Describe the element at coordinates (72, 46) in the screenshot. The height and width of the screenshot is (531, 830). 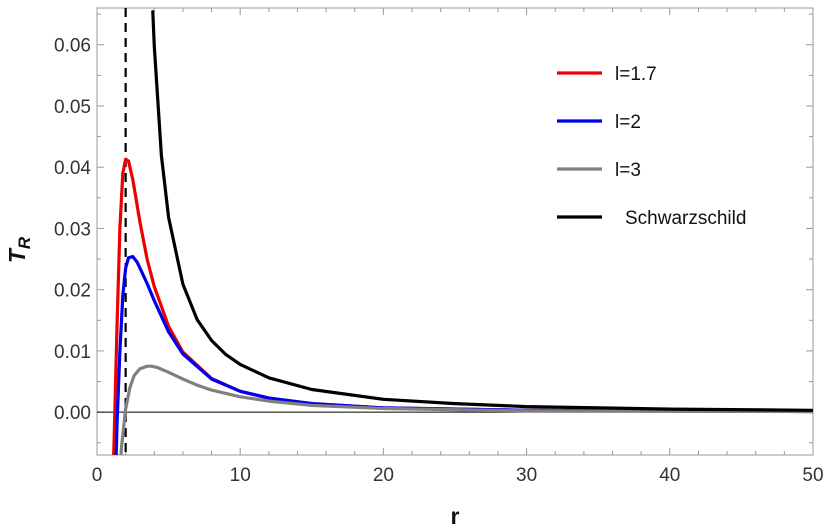
I see `y-tick-label: 0.06` at that location.